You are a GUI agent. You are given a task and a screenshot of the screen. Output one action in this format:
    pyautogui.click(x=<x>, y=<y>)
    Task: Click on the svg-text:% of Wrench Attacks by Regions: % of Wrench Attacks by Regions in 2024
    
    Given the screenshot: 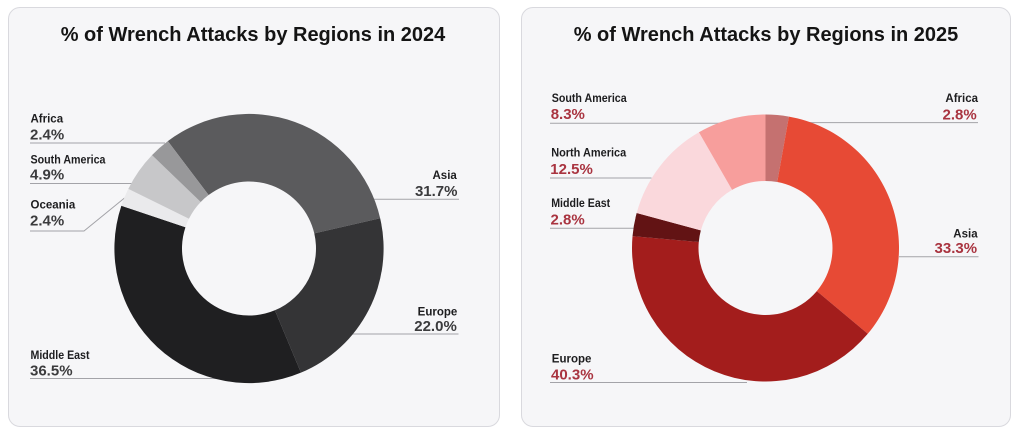 What is the action you would take?
    pyautogui.click(x=253, y=35)
    